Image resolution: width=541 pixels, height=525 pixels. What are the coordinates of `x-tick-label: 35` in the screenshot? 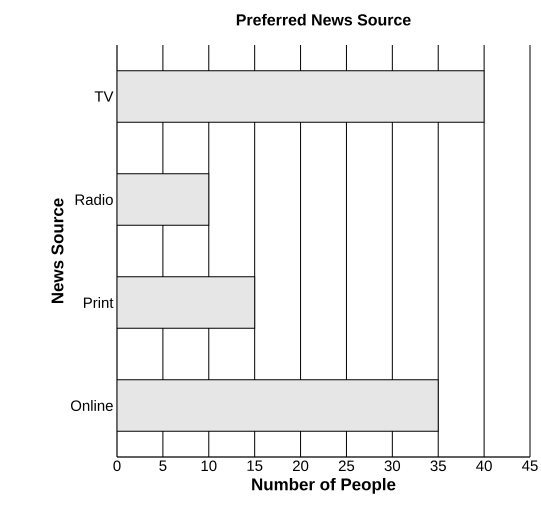 It's located at (438, 466).